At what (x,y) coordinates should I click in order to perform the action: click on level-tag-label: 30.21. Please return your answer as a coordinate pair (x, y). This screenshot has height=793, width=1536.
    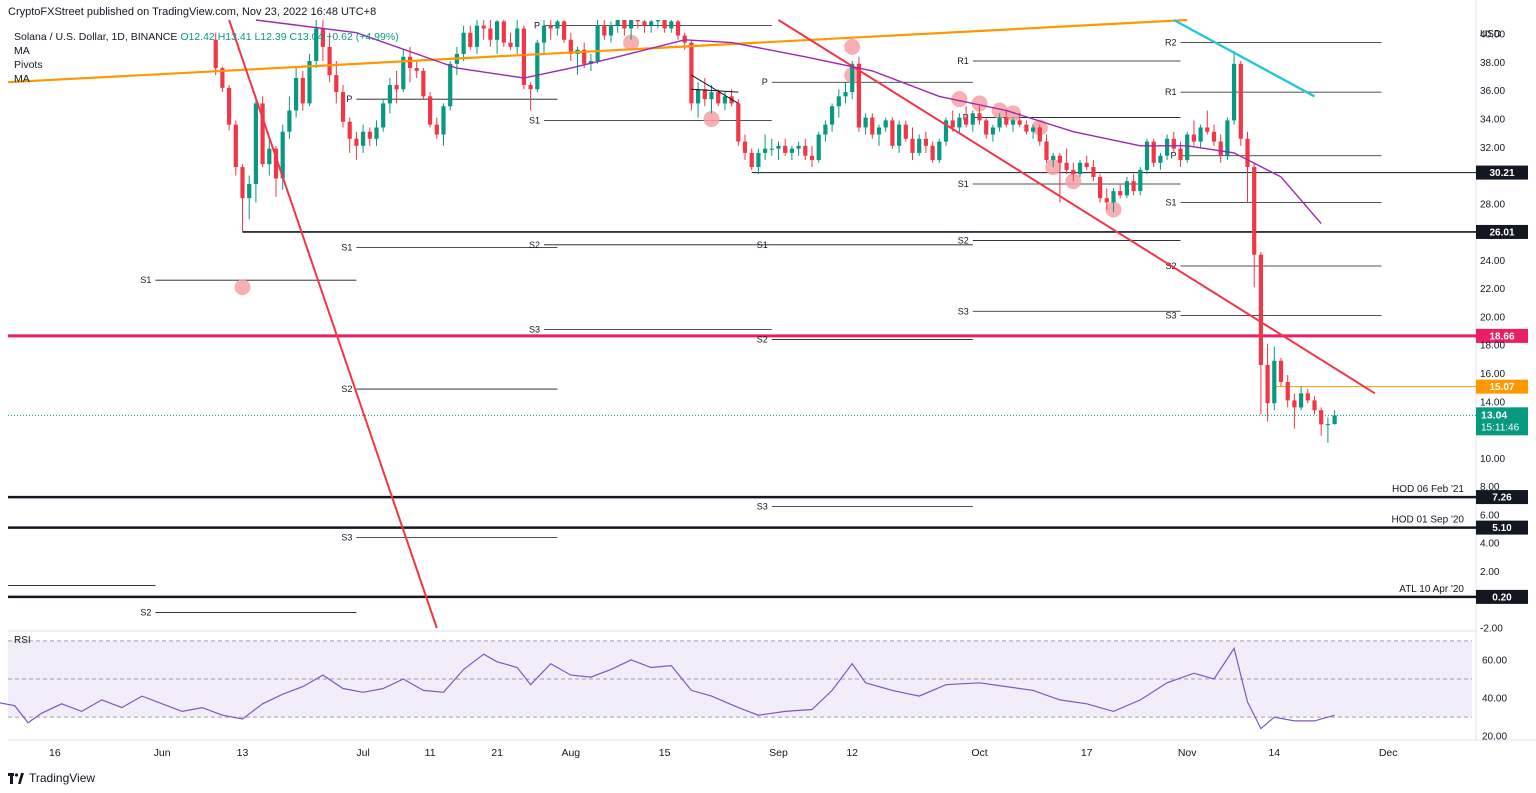
    Looking at the image, I should click on (1501, 173).